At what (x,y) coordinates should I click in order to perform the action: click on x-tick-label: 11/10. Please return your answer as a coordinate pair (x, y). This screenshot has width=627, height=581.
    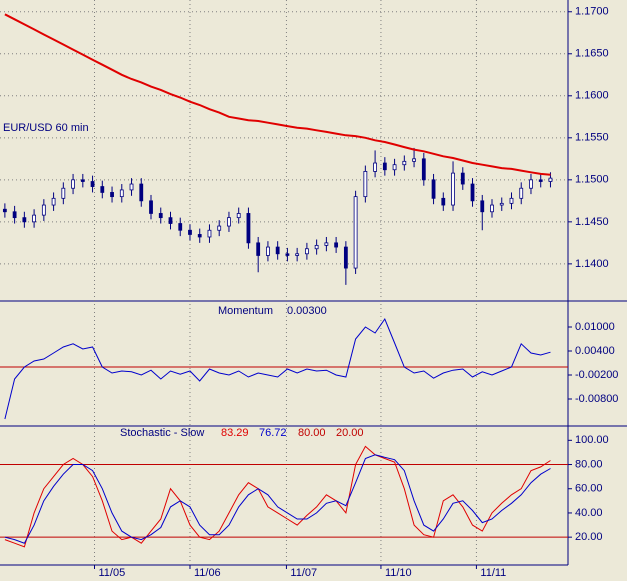
    Looking at the image, I should click on (398, 573).